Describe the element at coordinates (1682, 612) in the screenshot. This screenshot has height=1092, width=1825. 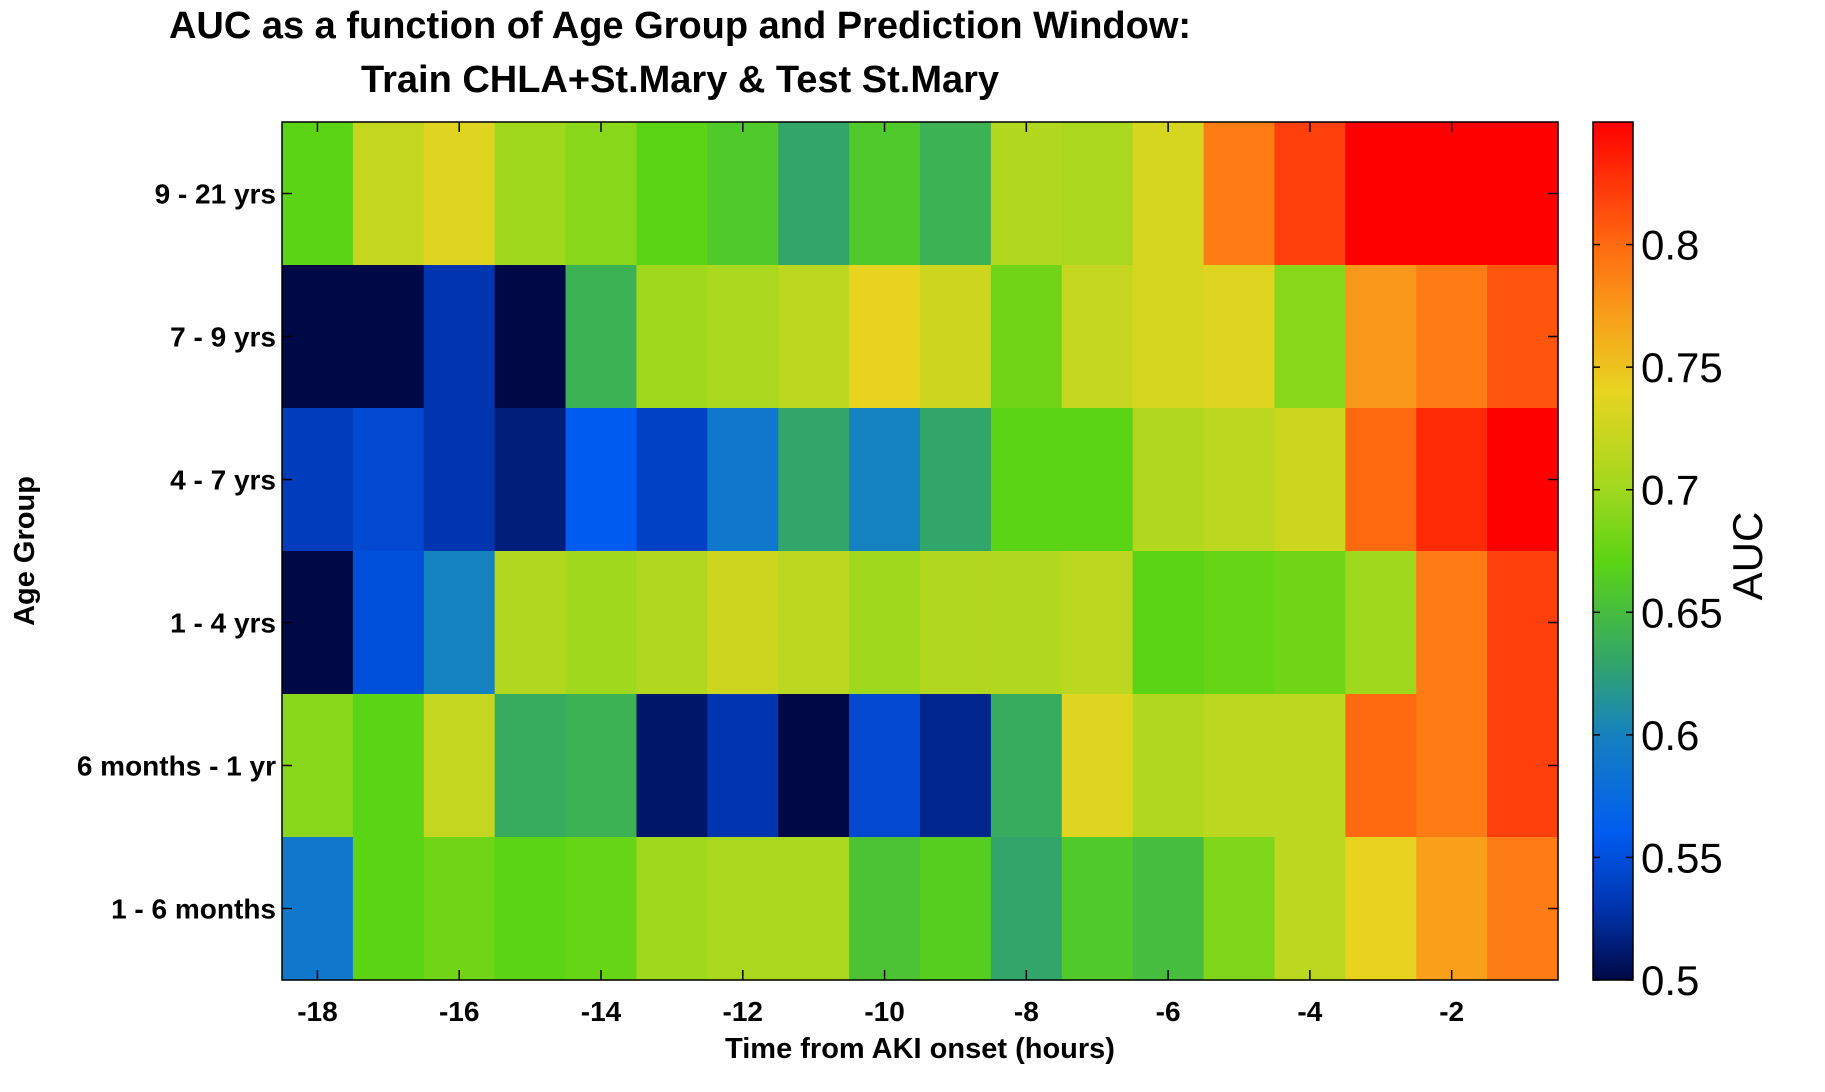
I see `colorbar-tick-label: 0.65` at that location.